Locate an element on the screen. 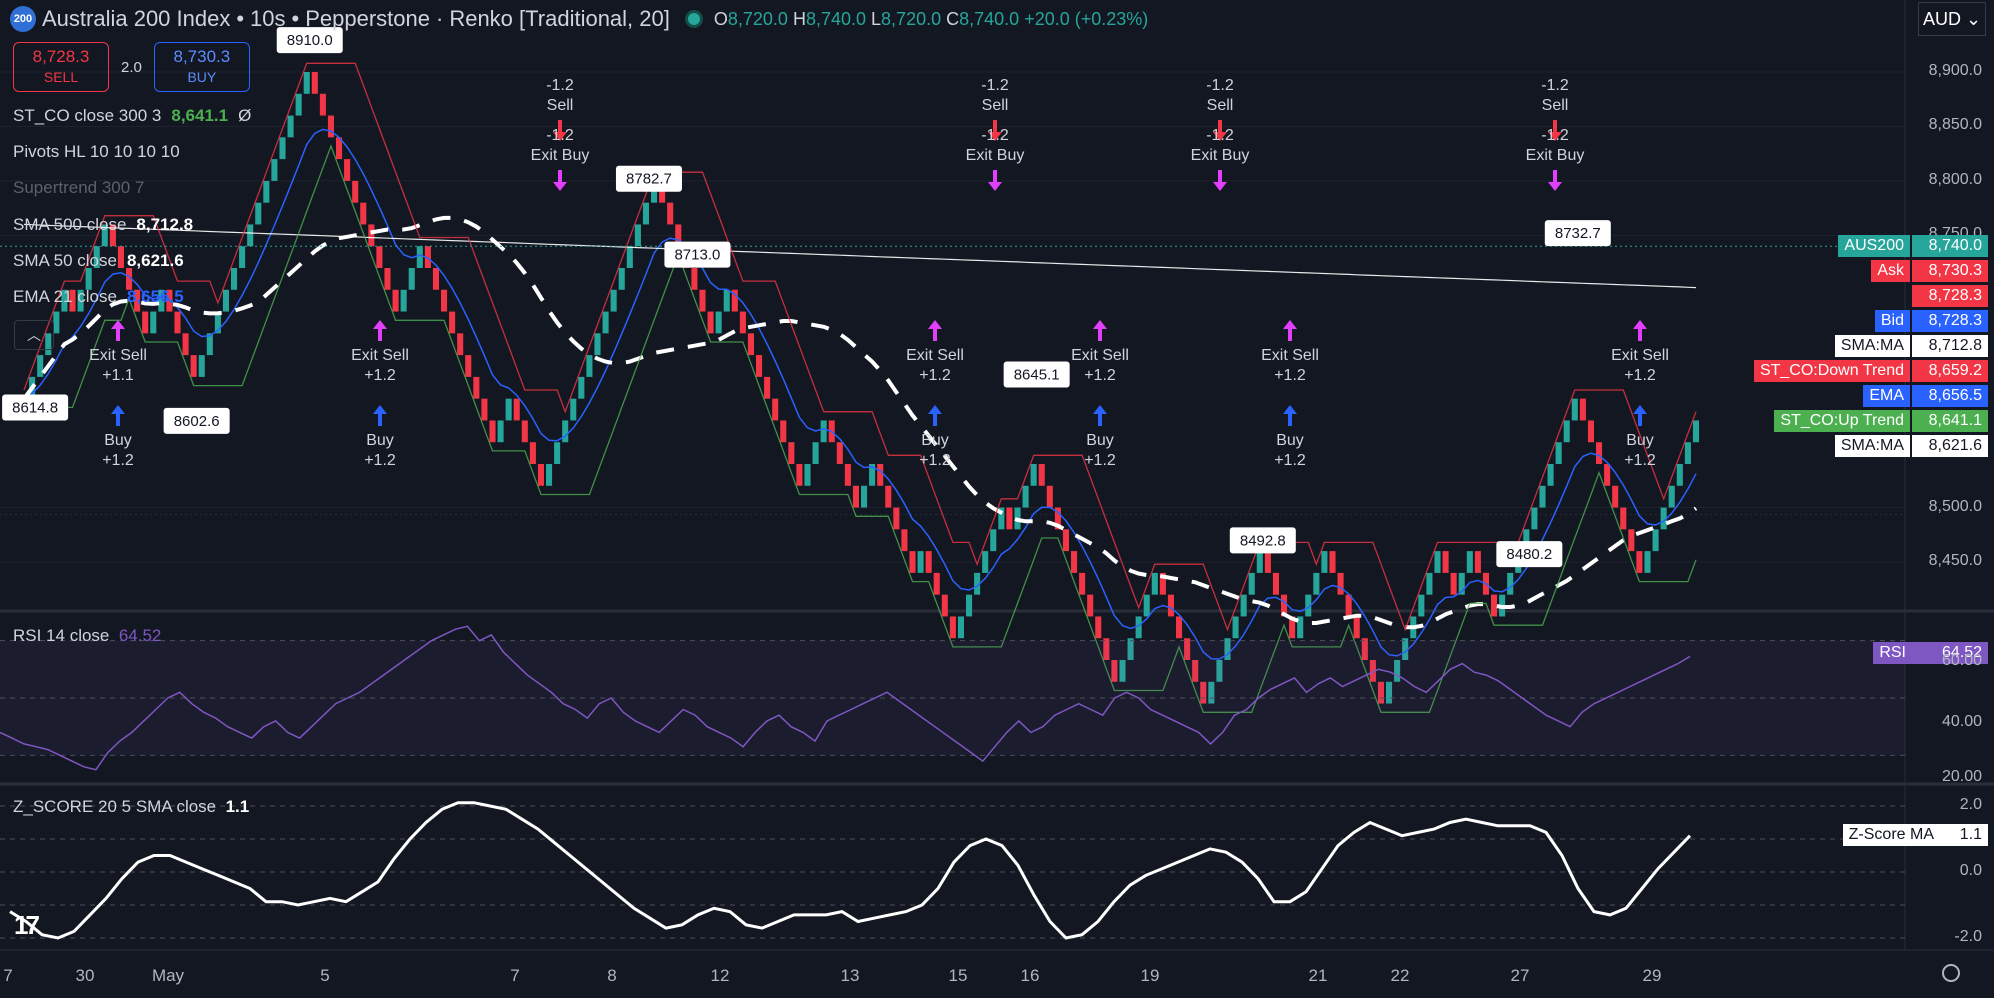  legend-sma50: SMA 50 close 8,621.6 is located at coordinates (98, 260).